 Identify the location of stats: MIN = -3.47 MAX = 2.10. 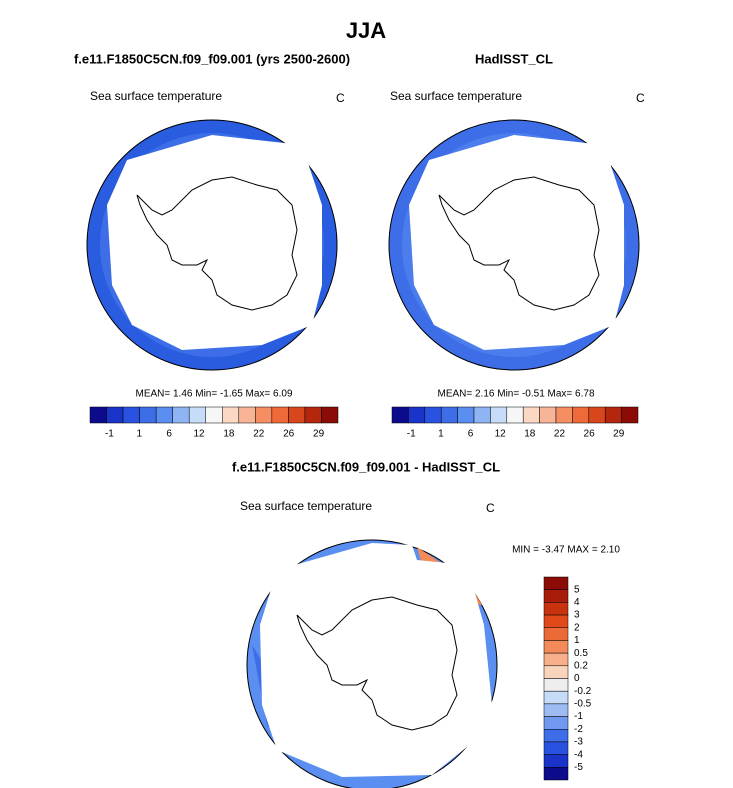
(566, 550).